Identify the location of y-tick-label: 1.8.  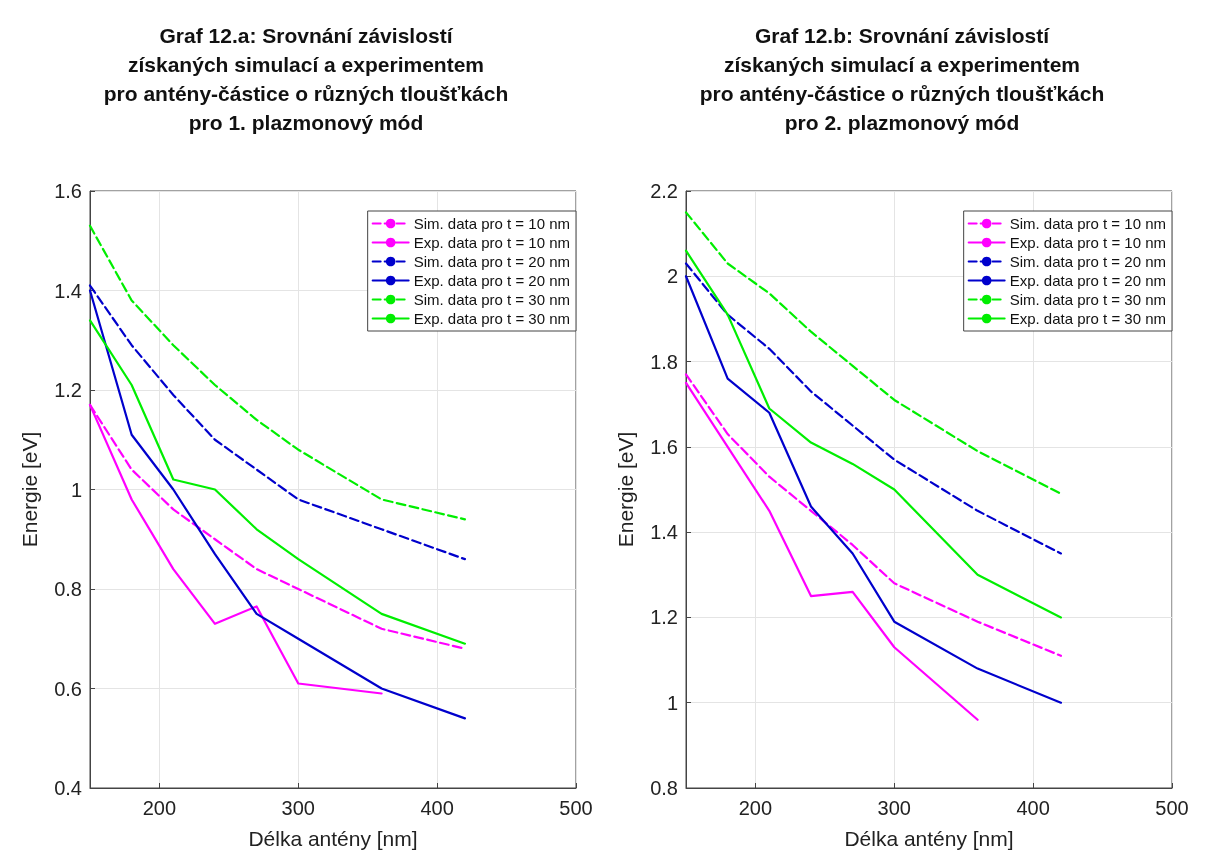
(664, 361).